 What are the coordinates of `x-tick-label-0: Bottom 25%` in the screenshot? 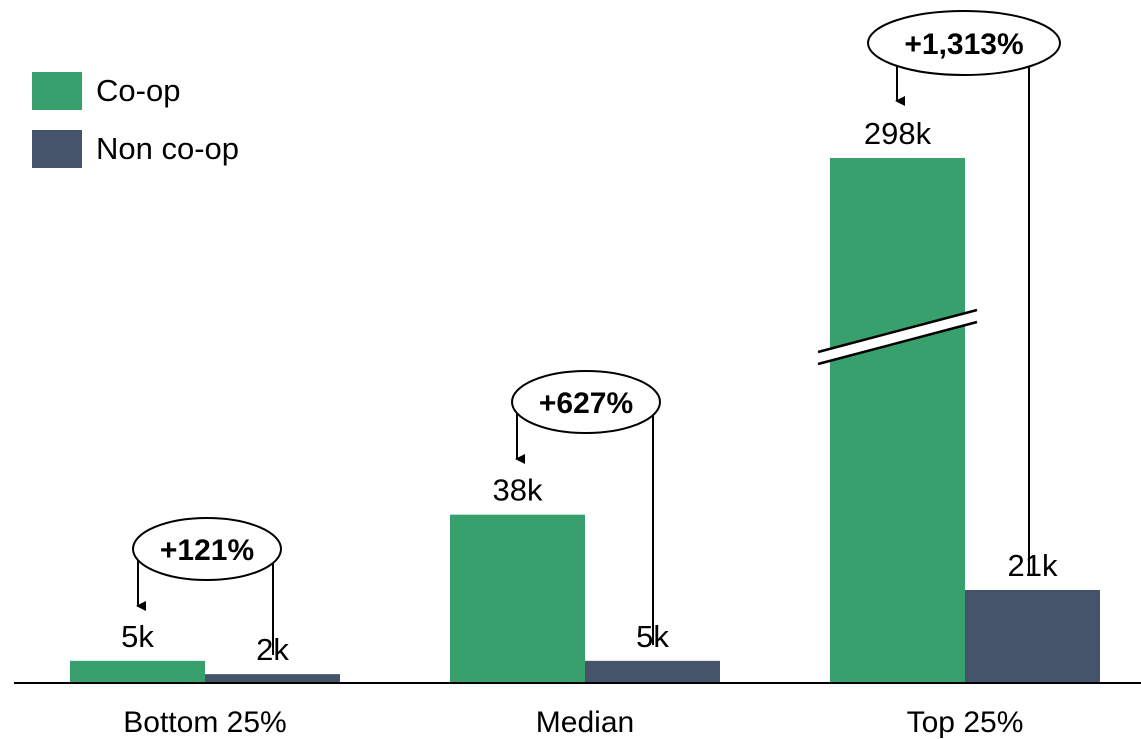 It's located at (204, 722).